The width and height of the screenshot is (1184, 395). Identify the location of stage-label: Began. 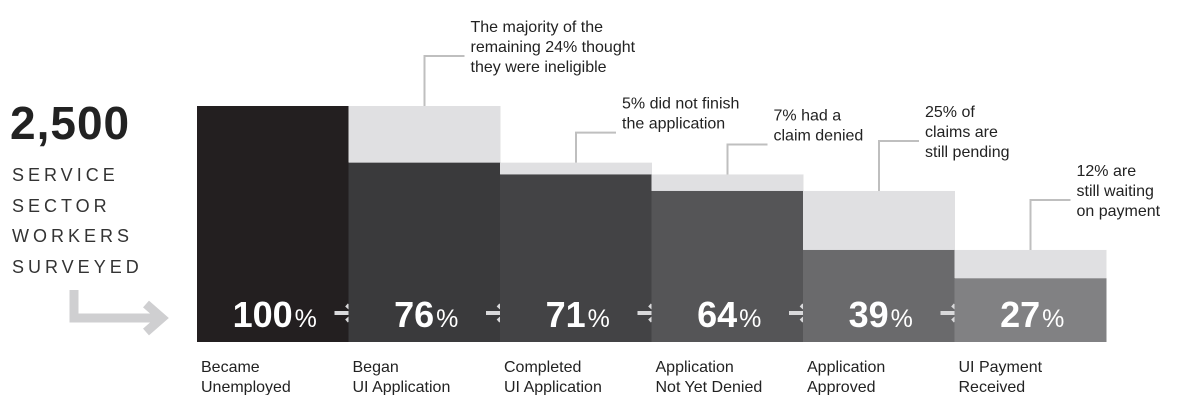
(376, 367).